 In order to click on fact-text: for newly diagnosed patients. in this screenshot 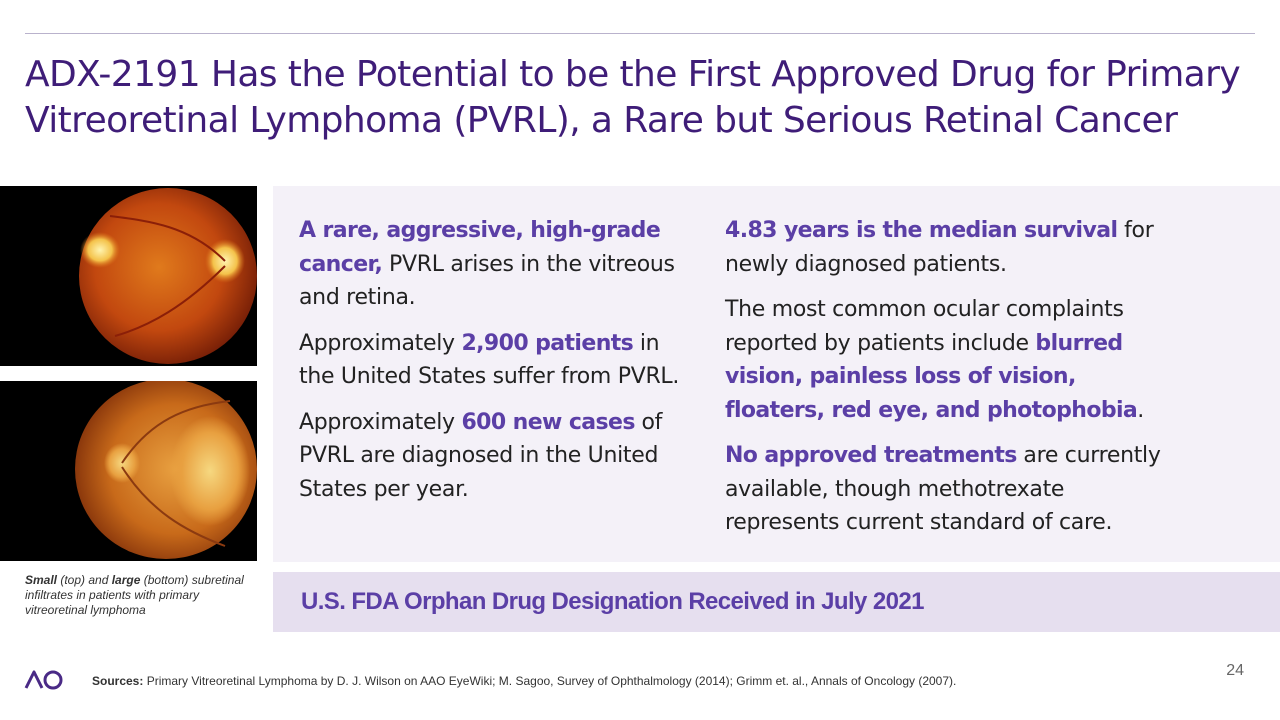, I will do `click(939, 247)`.